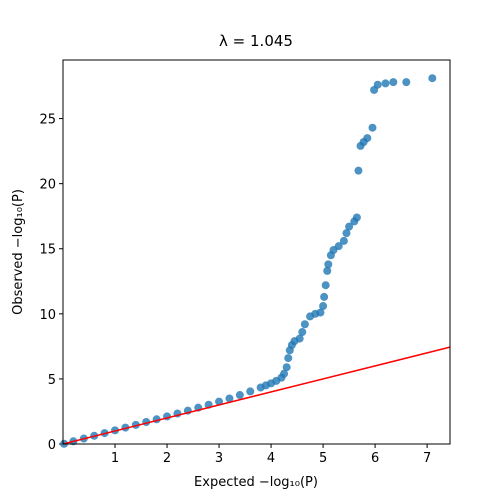  What do you see at coordinates (52, 380) in the screenshot?
I see `y-tick-label: 5` at bounding box center [52, 380].